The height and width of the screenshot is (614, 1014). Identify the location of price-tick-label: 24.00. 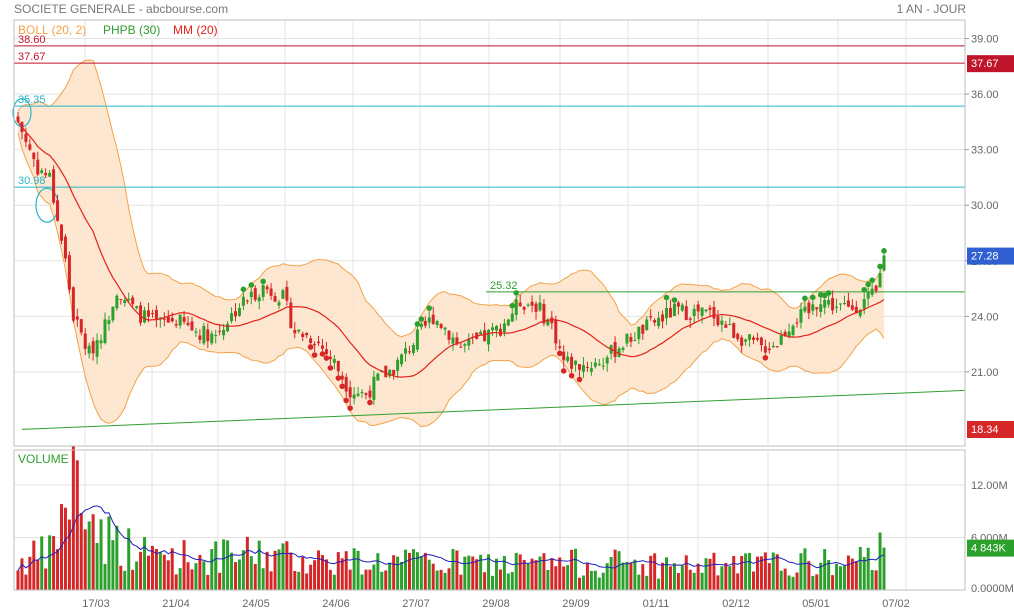
(985, 317).